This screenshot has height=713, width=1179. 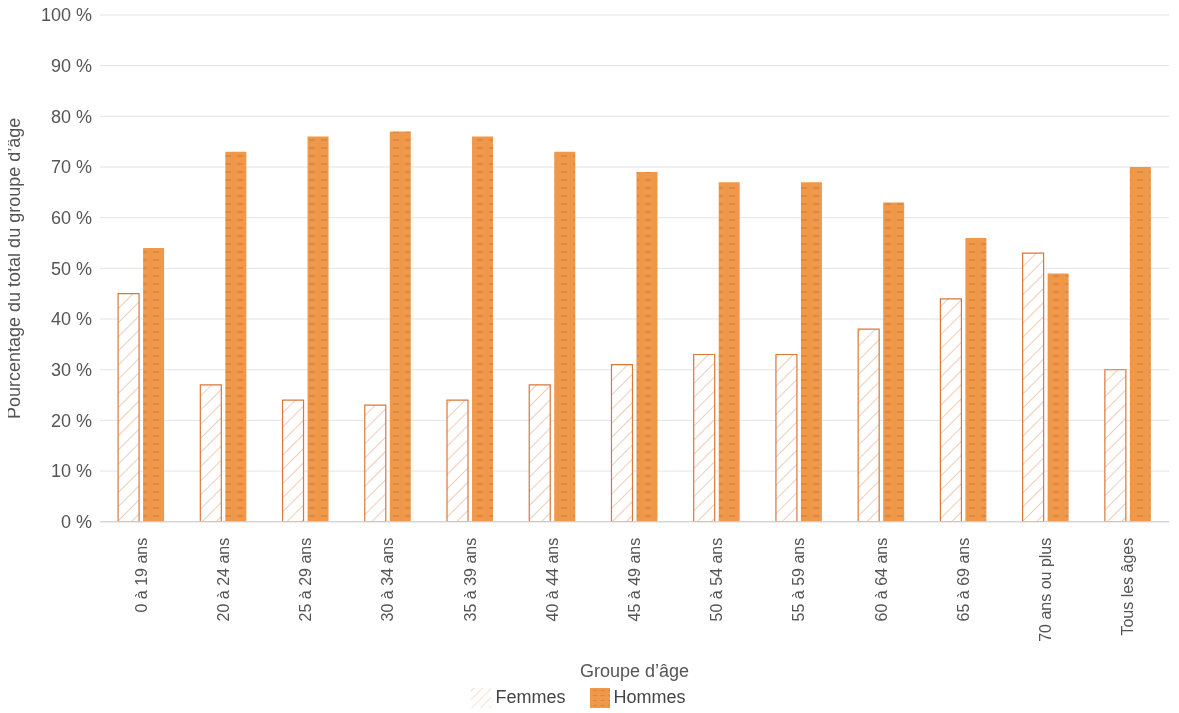 I want to click on y-tick-label: 100 %, so click(x=66, y=15).